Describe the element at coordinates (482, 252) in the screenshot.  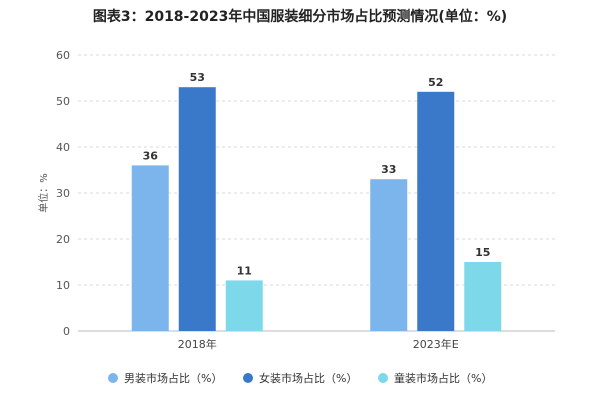
I see `data-label: 15` at that location.